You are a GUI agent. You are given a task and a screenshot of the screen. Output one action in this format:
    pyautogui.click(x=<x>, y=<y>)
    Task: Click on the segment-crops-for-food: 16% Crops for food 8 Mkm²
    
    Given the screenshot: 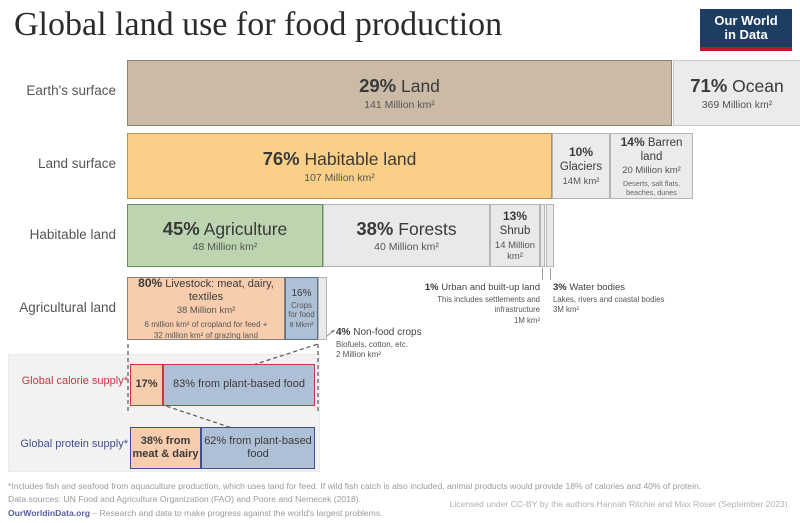 What is the action you would take?
    pyautogui.click(x=301, y=308)
    